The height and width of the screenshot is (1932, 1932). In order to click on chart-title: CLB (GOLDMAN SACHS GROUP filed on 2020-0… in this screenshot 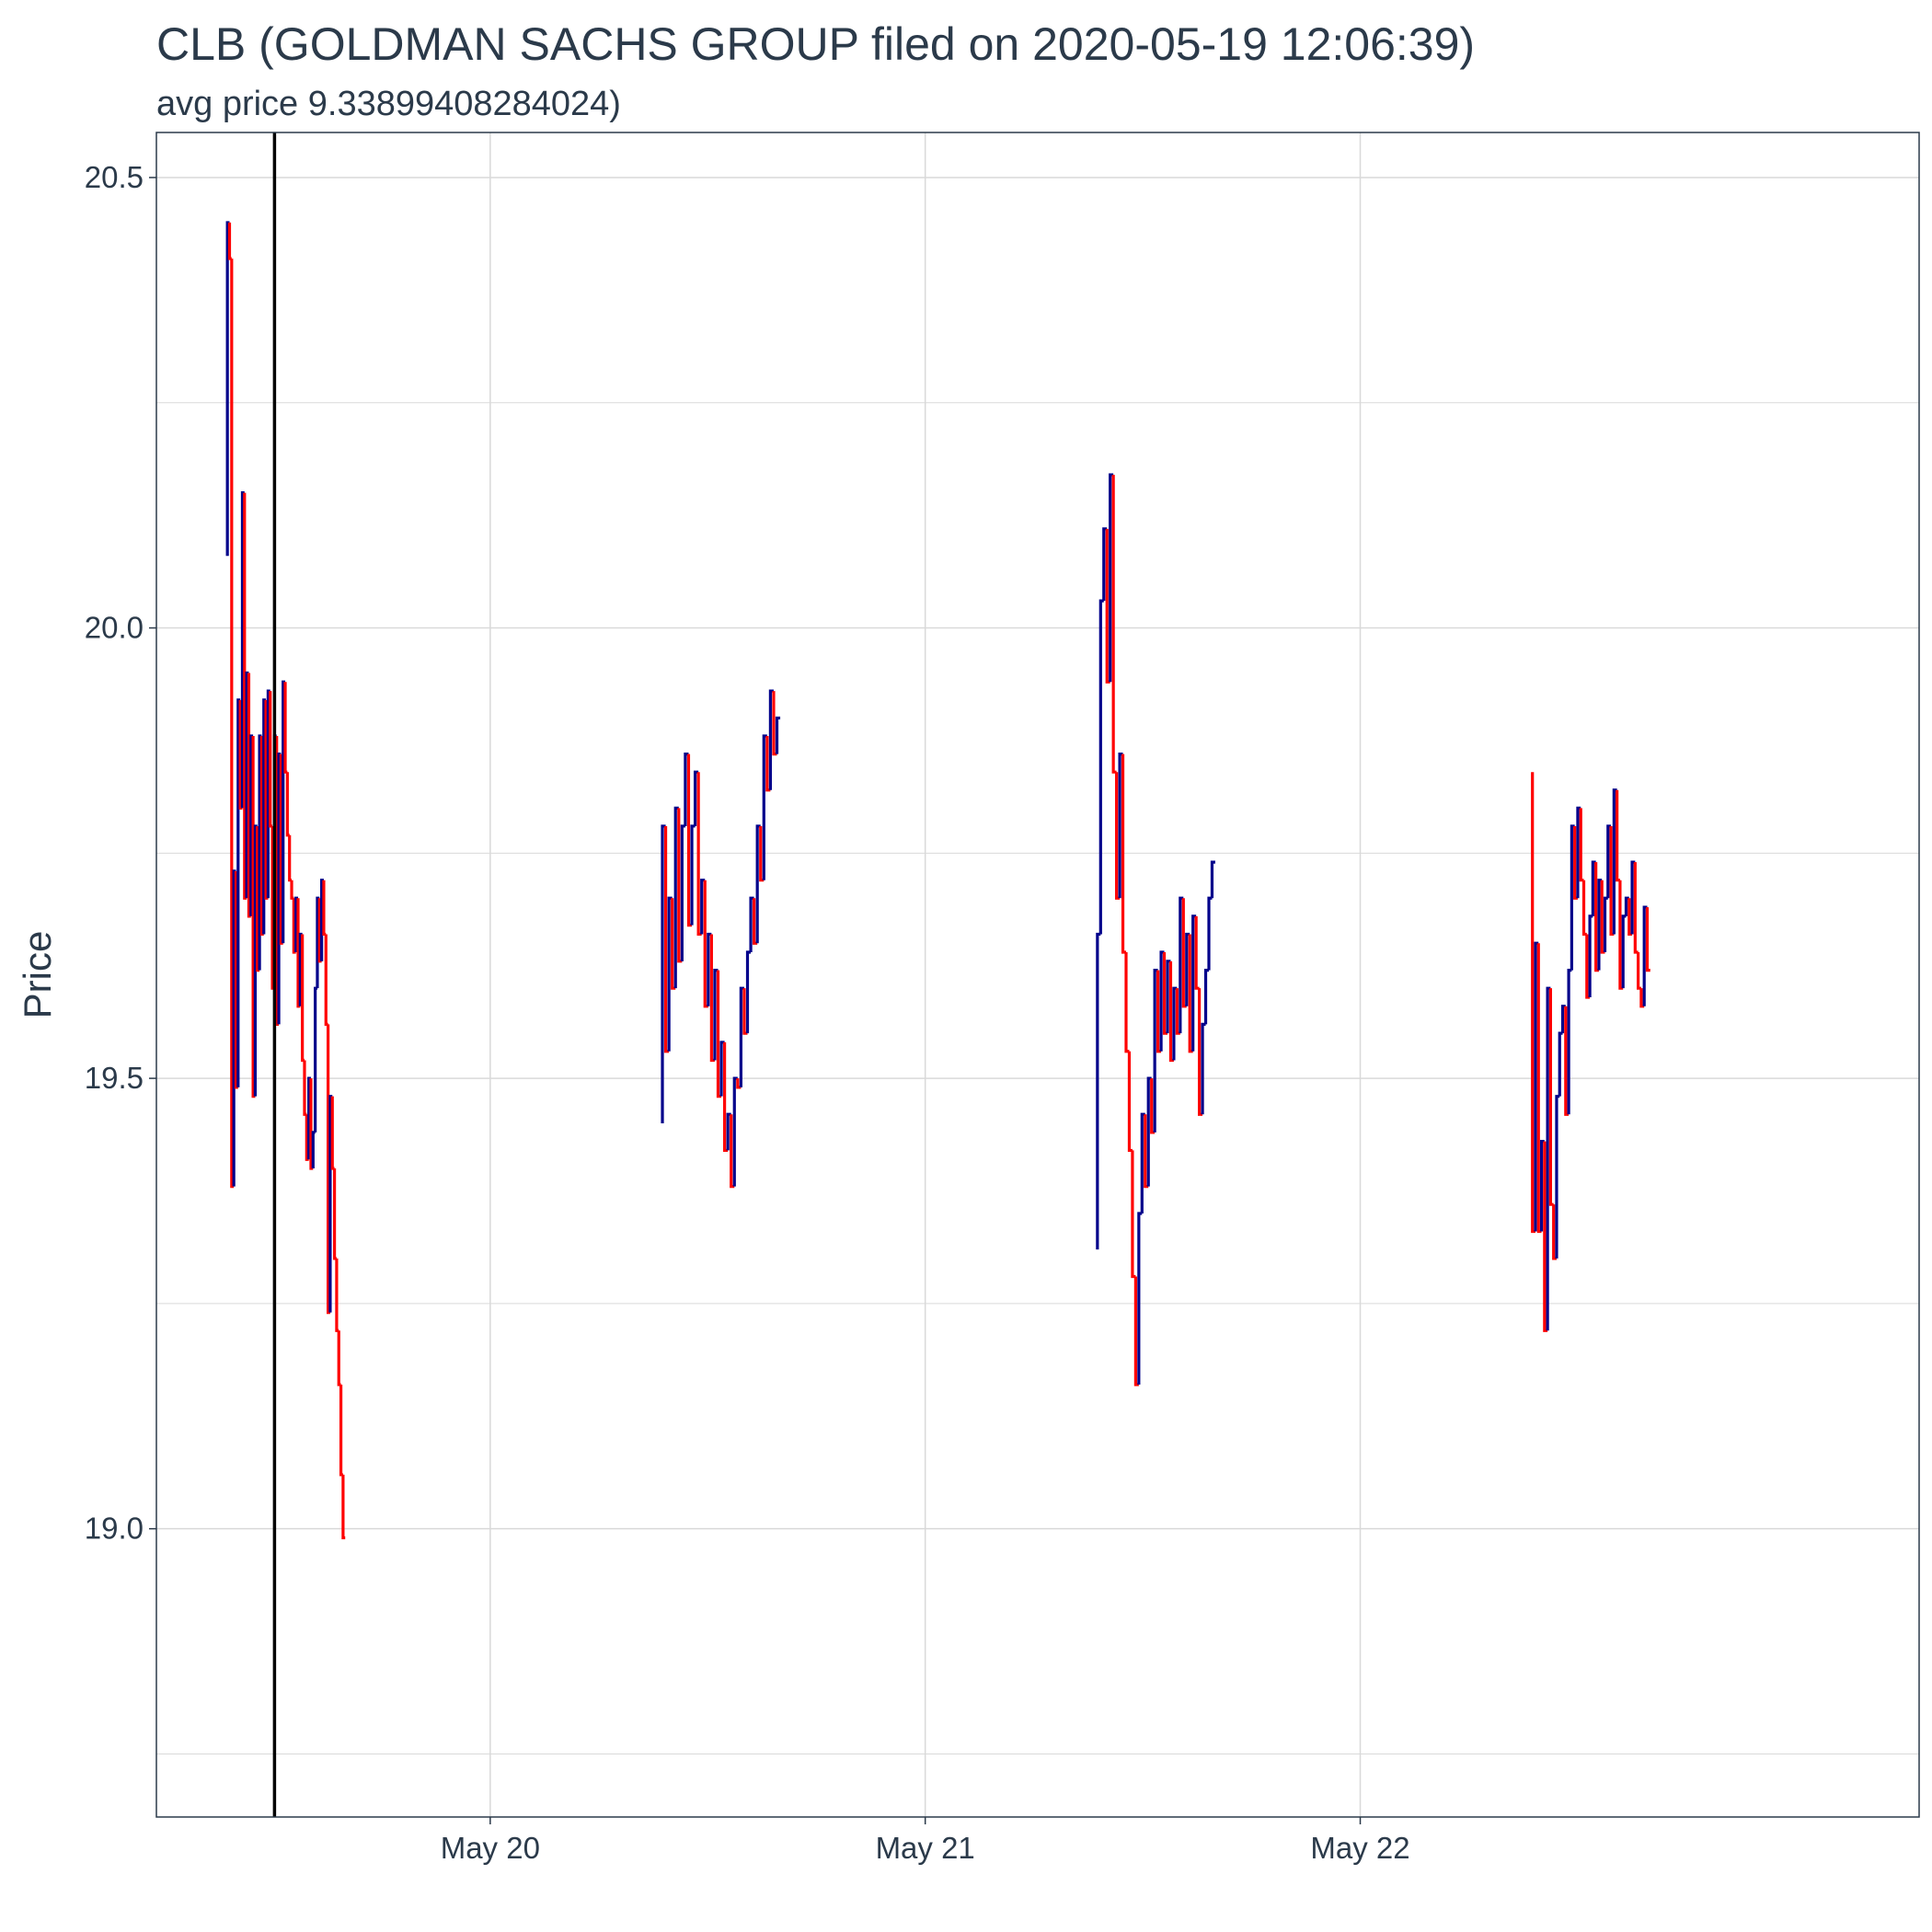, I will do `click(816, 44)`.